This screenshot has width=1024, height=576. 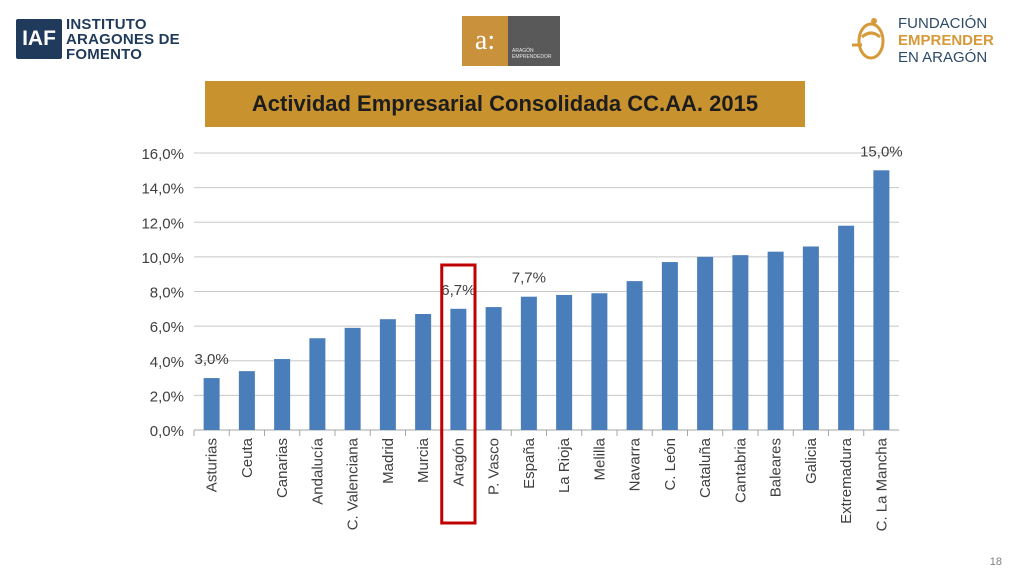 What do you see at coordinates (167, 362) in the screenshot?
I see `y-tick-label: 4,0%` at bounding box center [167, 362].